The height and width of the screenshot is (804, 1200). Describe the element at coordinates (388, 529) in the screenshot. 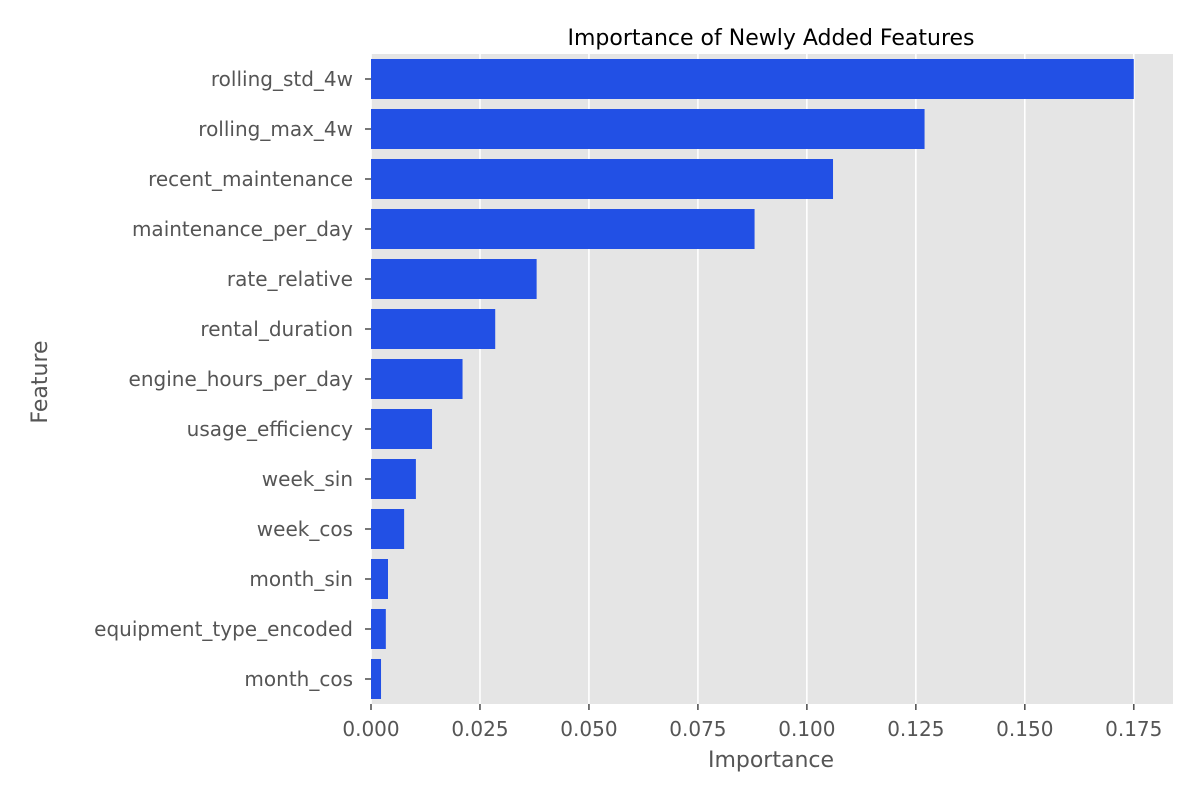

I see `bar-week-cos` at that location.